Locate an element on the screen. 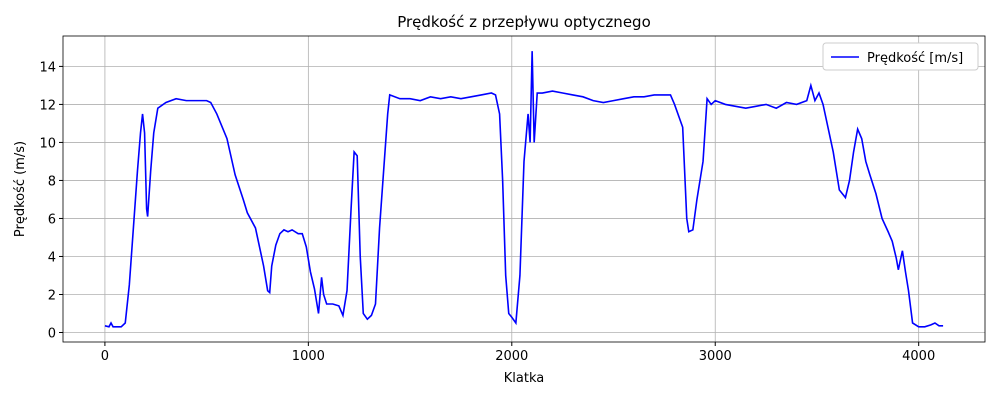  y-tick-label: 0 is located at coordinates (52, 333).